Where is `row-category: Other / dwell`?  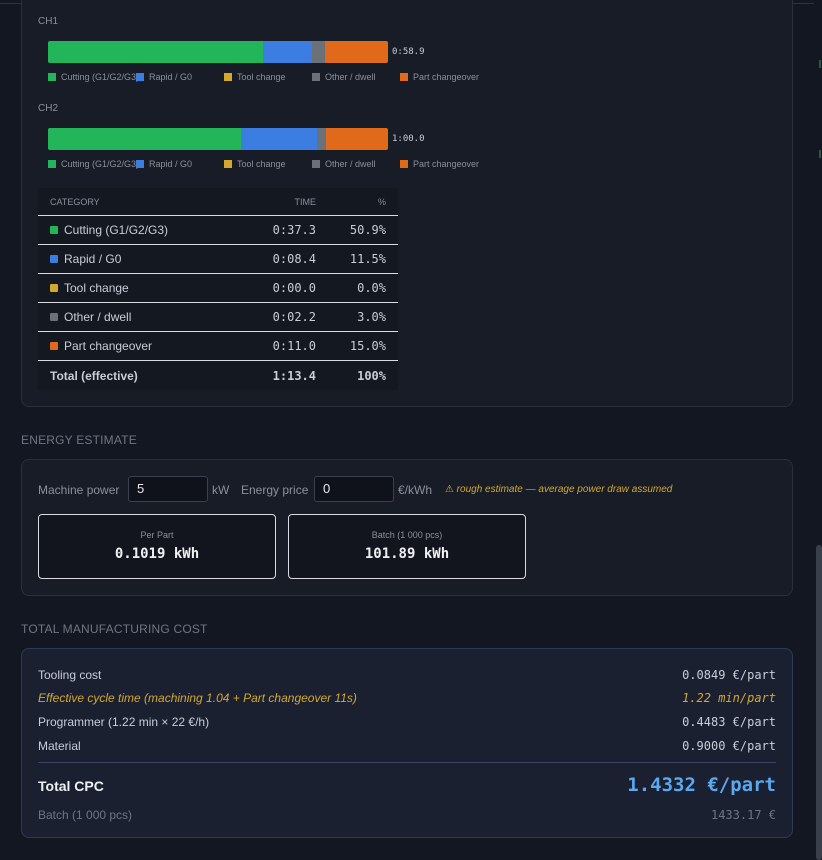
row-category: Other / dwell is located at coordinates (148, 317).